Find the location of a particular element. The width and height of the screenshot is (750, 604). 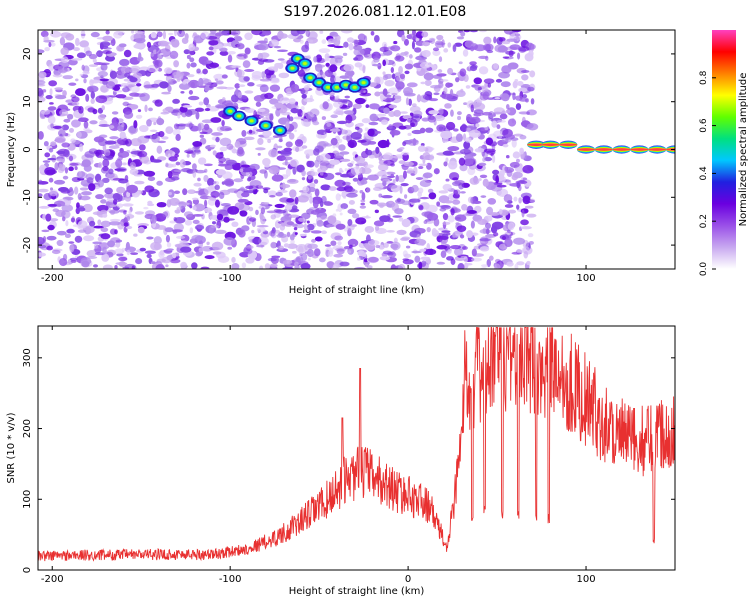

colorbar-gradient is located at coordinates (724, 149).